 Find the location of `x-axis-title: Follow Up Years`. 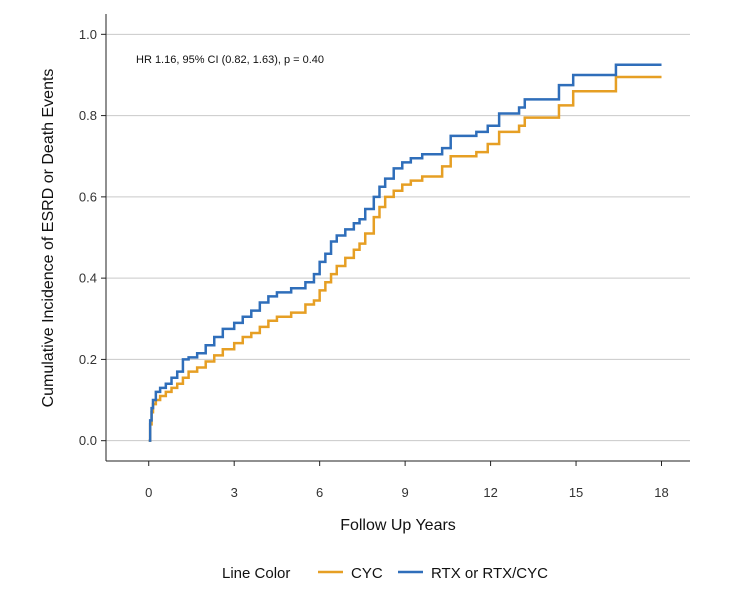

x-axis-title: Follow Up Years is located at coordinates (398, 525).